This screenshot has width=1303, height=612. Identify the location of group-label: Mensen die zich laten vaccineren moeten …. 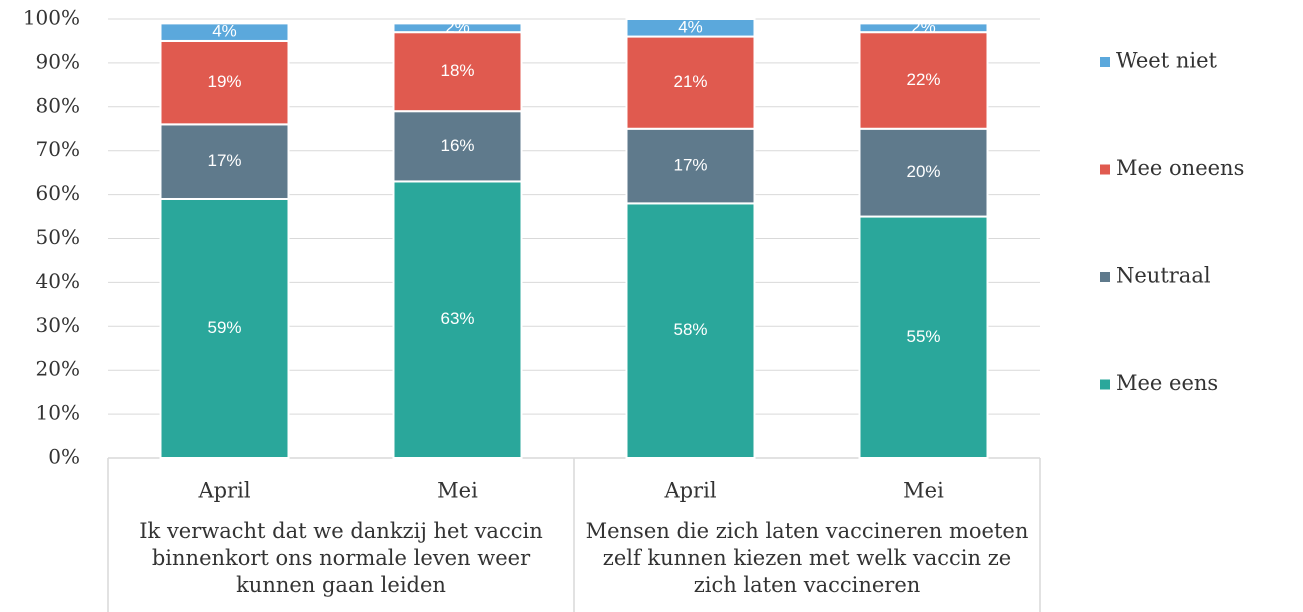
(807, 558).